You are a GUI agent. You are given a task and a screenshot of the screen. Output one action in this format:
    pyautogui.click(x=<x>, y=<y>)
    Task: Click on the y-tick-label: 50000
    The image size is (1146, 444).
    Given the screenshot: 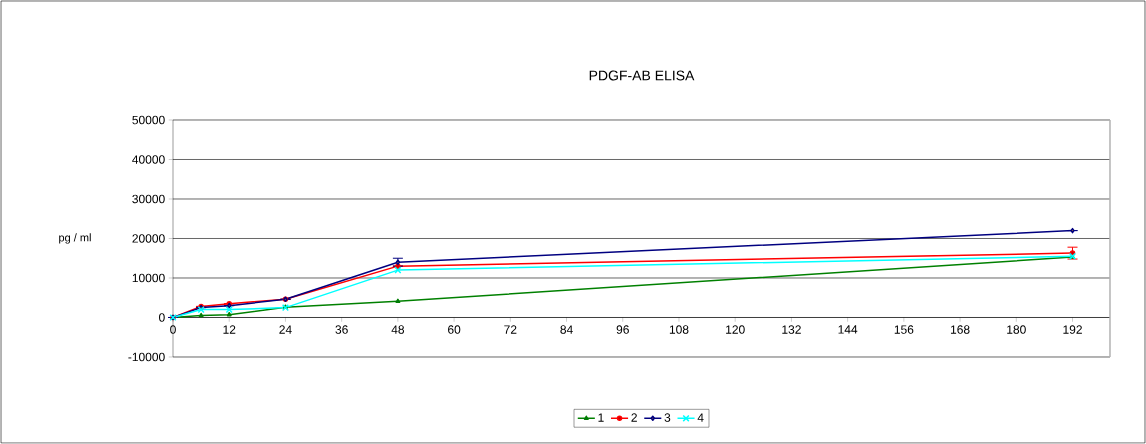 What is the action you would take?
    pyautogui.click(x=148, y=120)
    